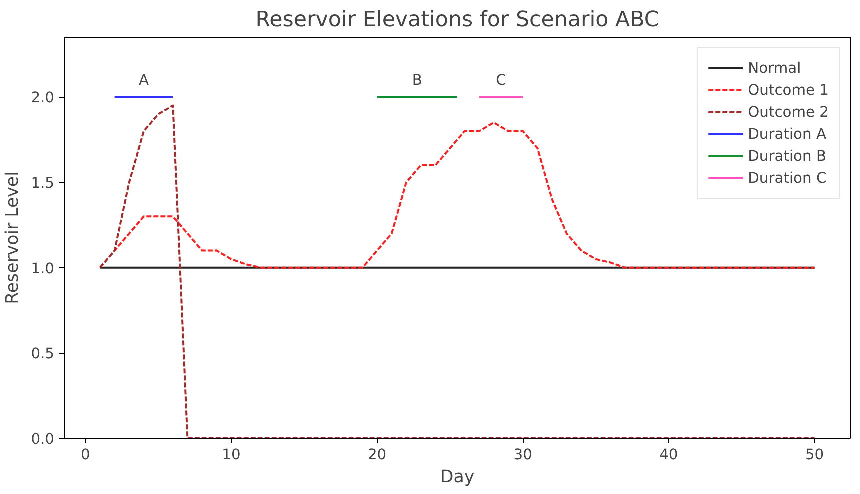 The height and width of the screenshot is (494, 860). What do you see at coordinates (43, 269) in the screenshot?
I see `y-tick-label: 1.0` at bounding box center [43, 269].